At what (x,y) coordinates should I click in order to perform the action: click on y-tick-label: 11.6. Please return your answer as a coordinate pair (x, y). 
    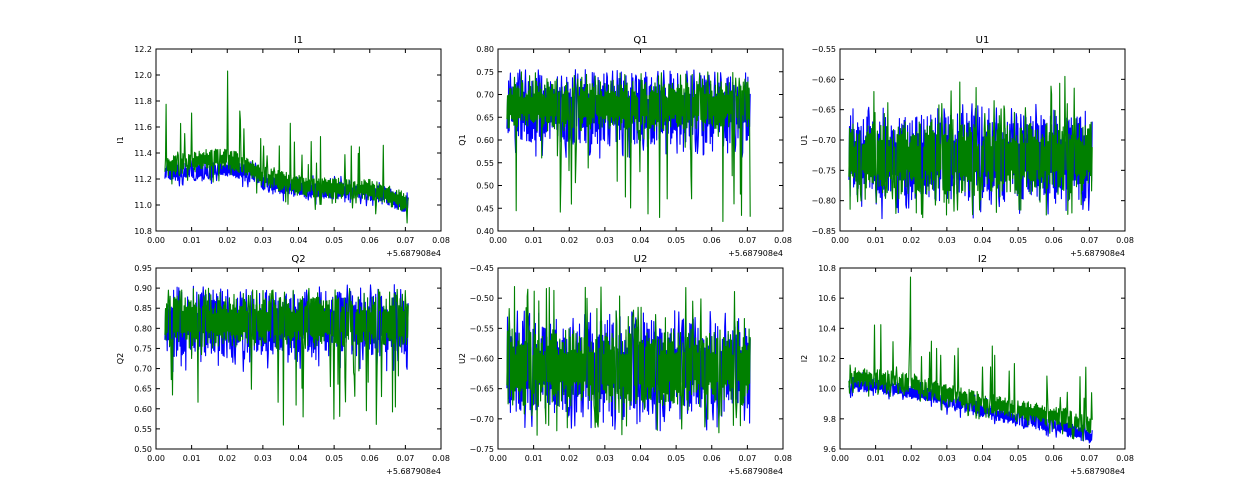
    Looking at the image, I should click on (143, 127).